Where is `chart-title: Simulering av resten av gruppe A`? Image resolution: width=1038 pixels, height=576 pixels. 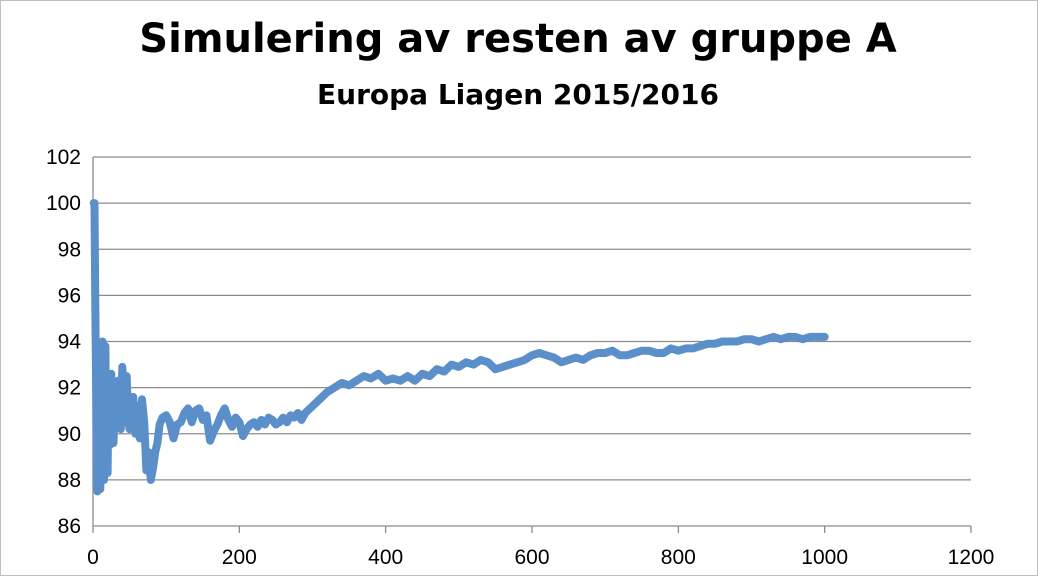
chart-title: Simulering av resten av gruppe A is located at coordinates (518, 39).